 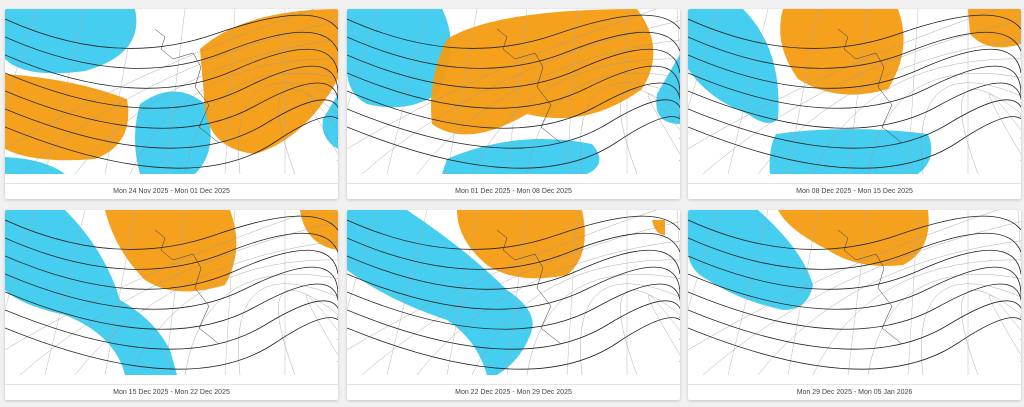 What do you see at coordinates (854, 191) in the screenshot?
I see `map-caption: Mon 08 Dec 2025 - Mon 15 Dec 2025` at bounding box center [854, 191].